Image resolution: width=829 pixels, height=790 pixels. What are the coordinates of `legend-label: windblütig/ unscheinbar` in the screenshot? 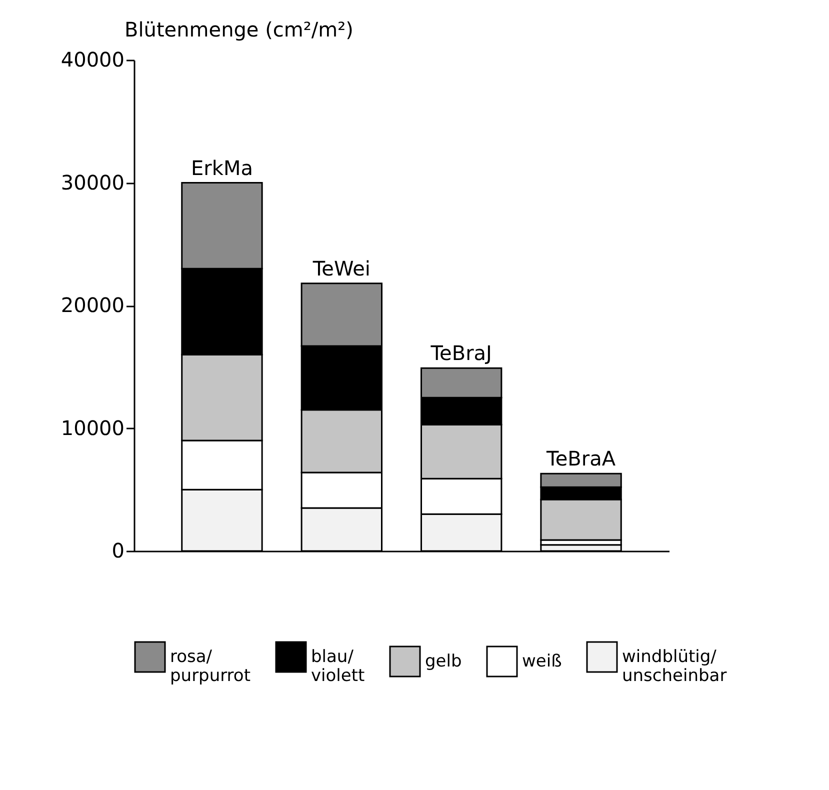 It's located at (674, 666).